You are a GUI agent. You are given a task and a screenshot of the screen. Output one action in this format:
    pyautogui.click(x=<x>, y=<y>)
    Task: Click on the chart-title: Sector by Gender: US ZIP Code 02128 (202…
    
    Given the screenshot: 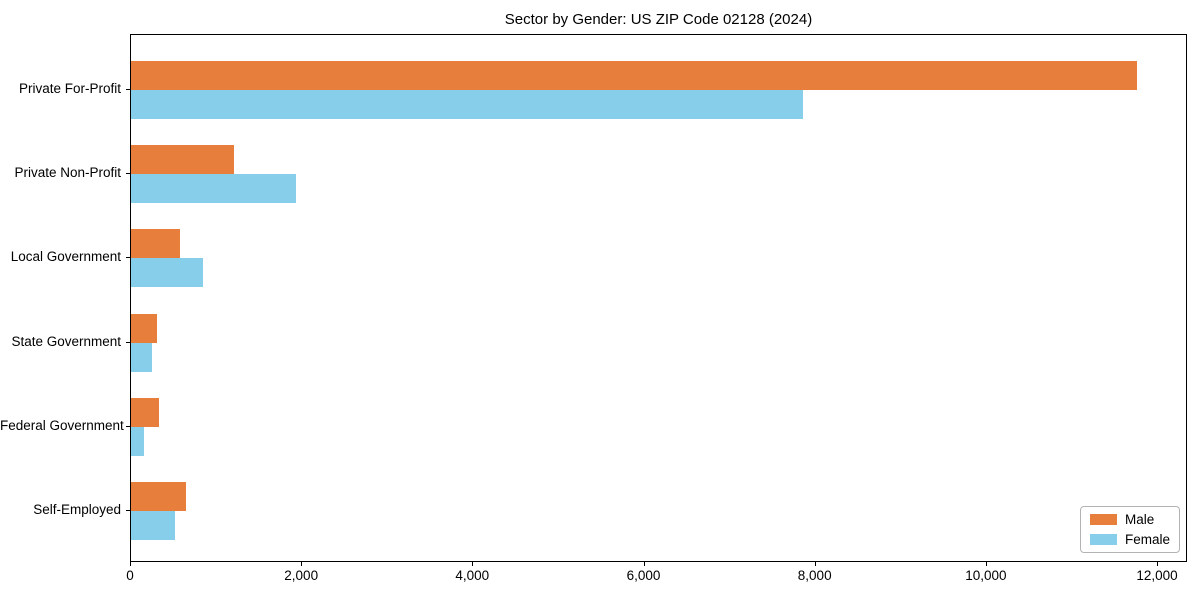 What is the action you would take?
    pyautogui.click(x=658, y=19)
    